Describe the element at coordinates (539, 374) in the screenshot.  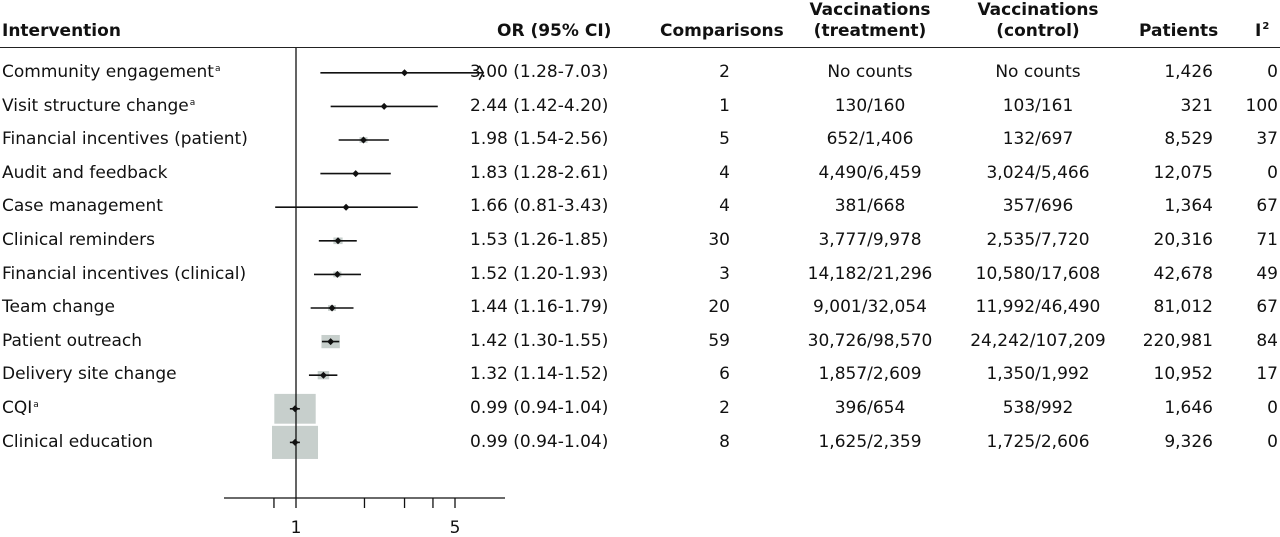
I see `or-ci-cell: 1.32 (1.14-1.52)` at that location.